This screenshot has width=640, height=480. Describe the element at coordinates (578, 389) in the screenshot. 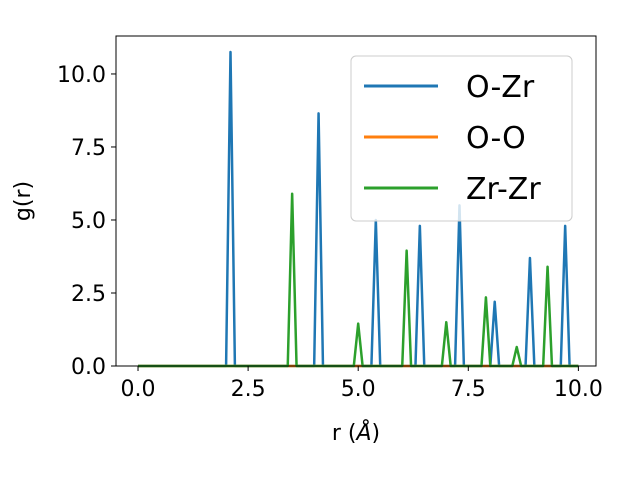

I see `x-tick-label: 10.0` at that location.